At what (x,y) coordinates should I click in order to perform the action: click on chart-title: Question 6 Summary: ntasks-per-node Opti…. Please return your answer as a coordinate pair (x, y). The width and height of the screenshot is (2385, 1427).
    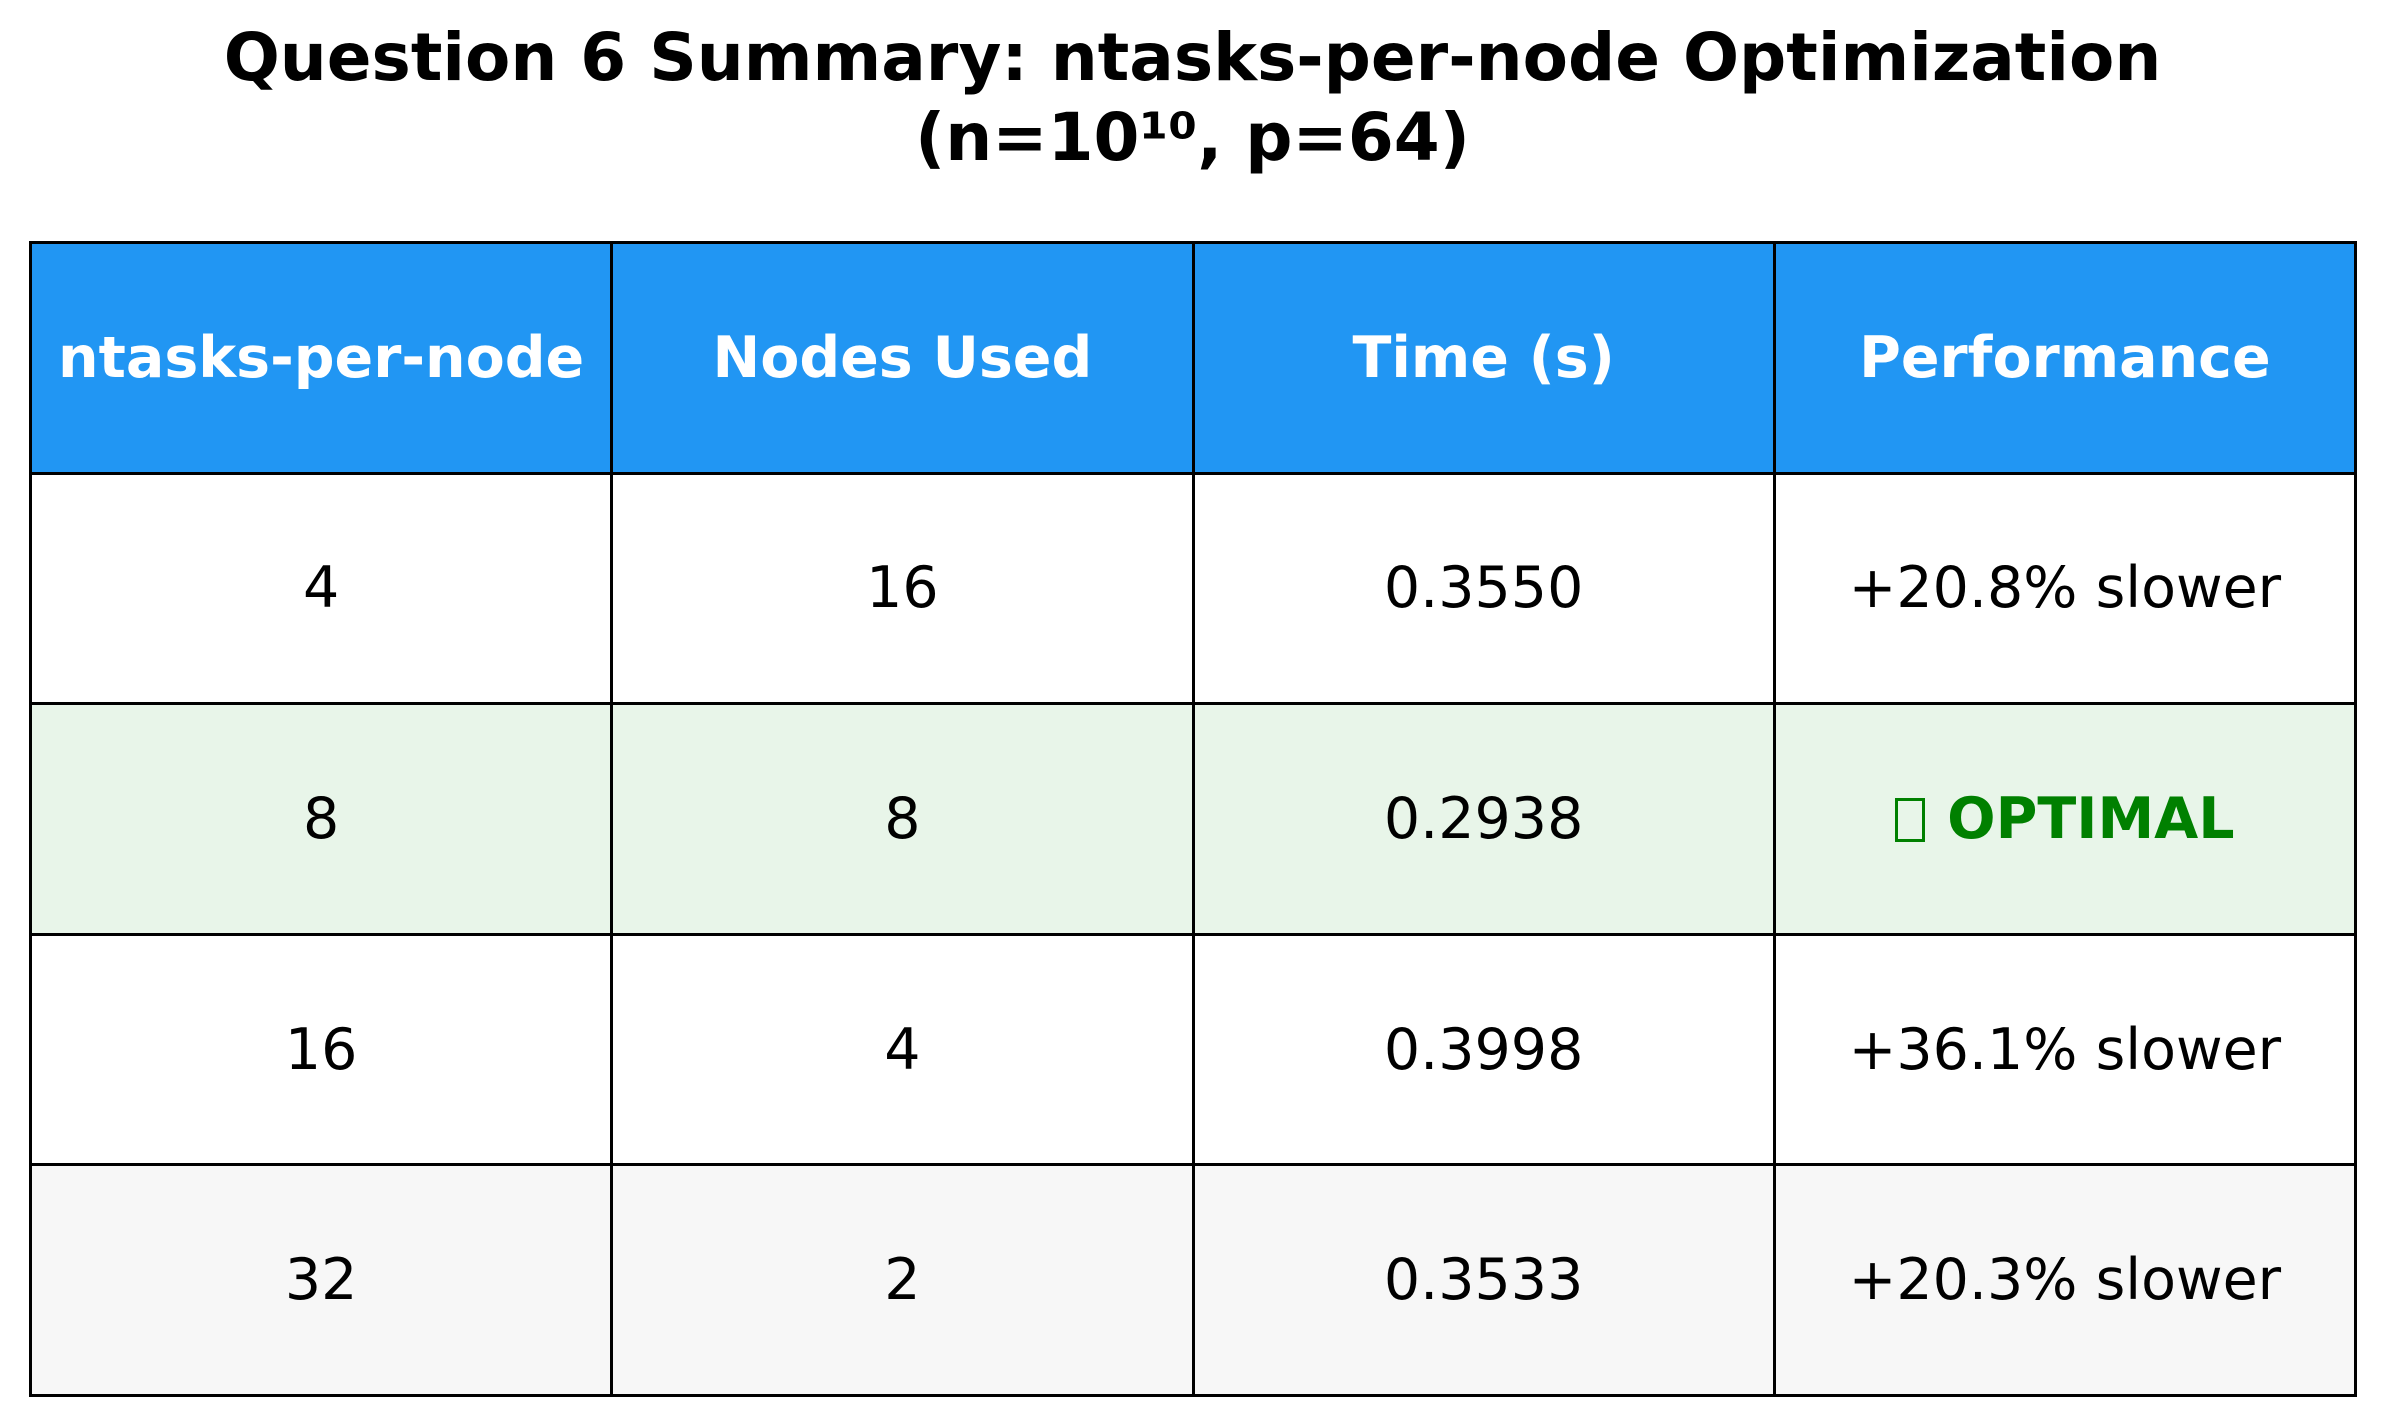
    Looking at the image, I should click on (1192, 98).